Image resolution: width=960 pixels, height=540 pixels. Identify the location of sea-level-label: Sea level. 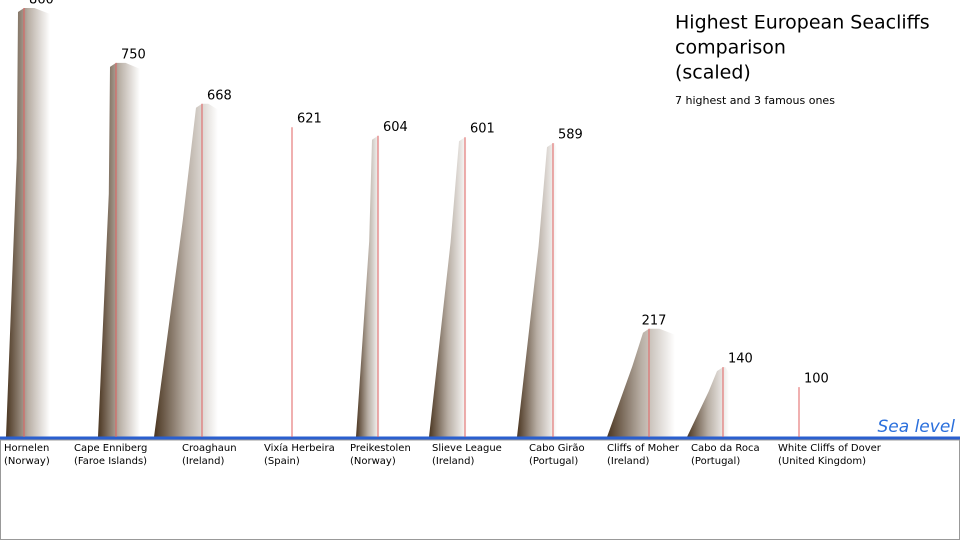
(917, 427).